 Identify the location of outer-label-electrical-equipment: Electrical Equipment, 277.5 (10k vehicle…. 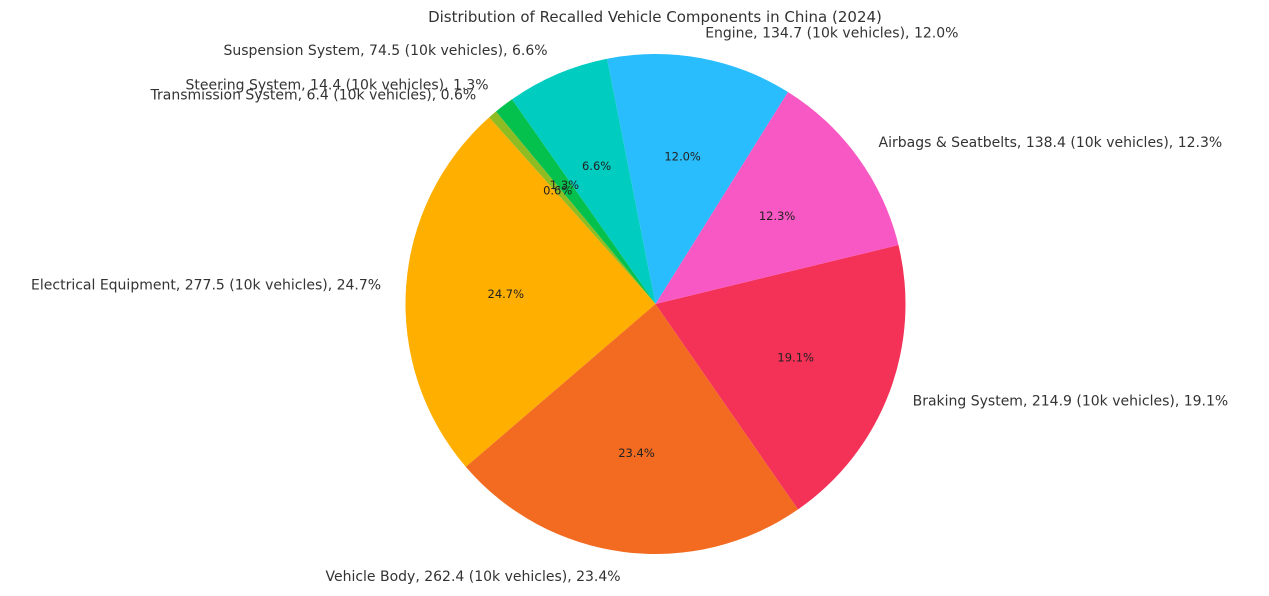
(206, 286).